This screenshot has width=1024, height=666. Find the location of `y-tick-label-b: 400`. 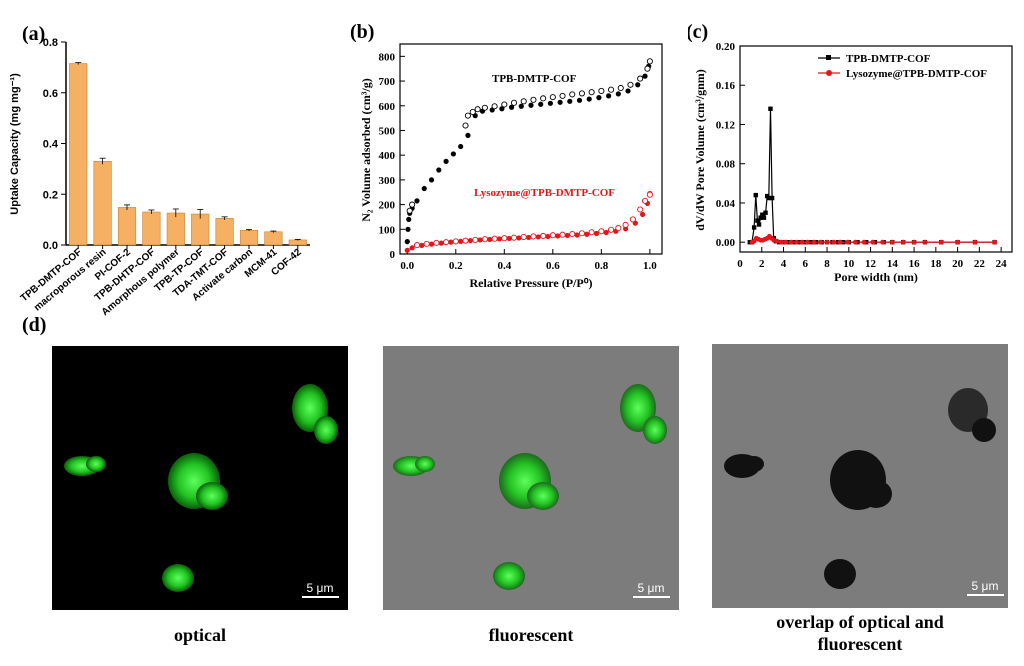

y-tick-label-b: 400 is located at coordinates (387, 156).